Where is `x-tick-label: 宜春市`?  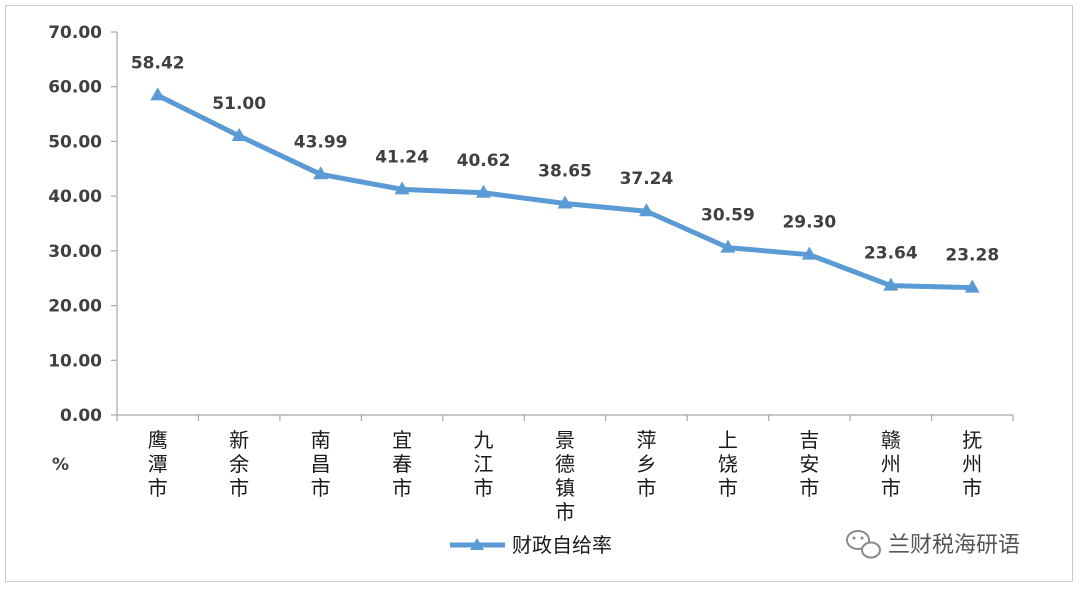 x-tick-label: 宜春市 is located at coordinates (402, 464).